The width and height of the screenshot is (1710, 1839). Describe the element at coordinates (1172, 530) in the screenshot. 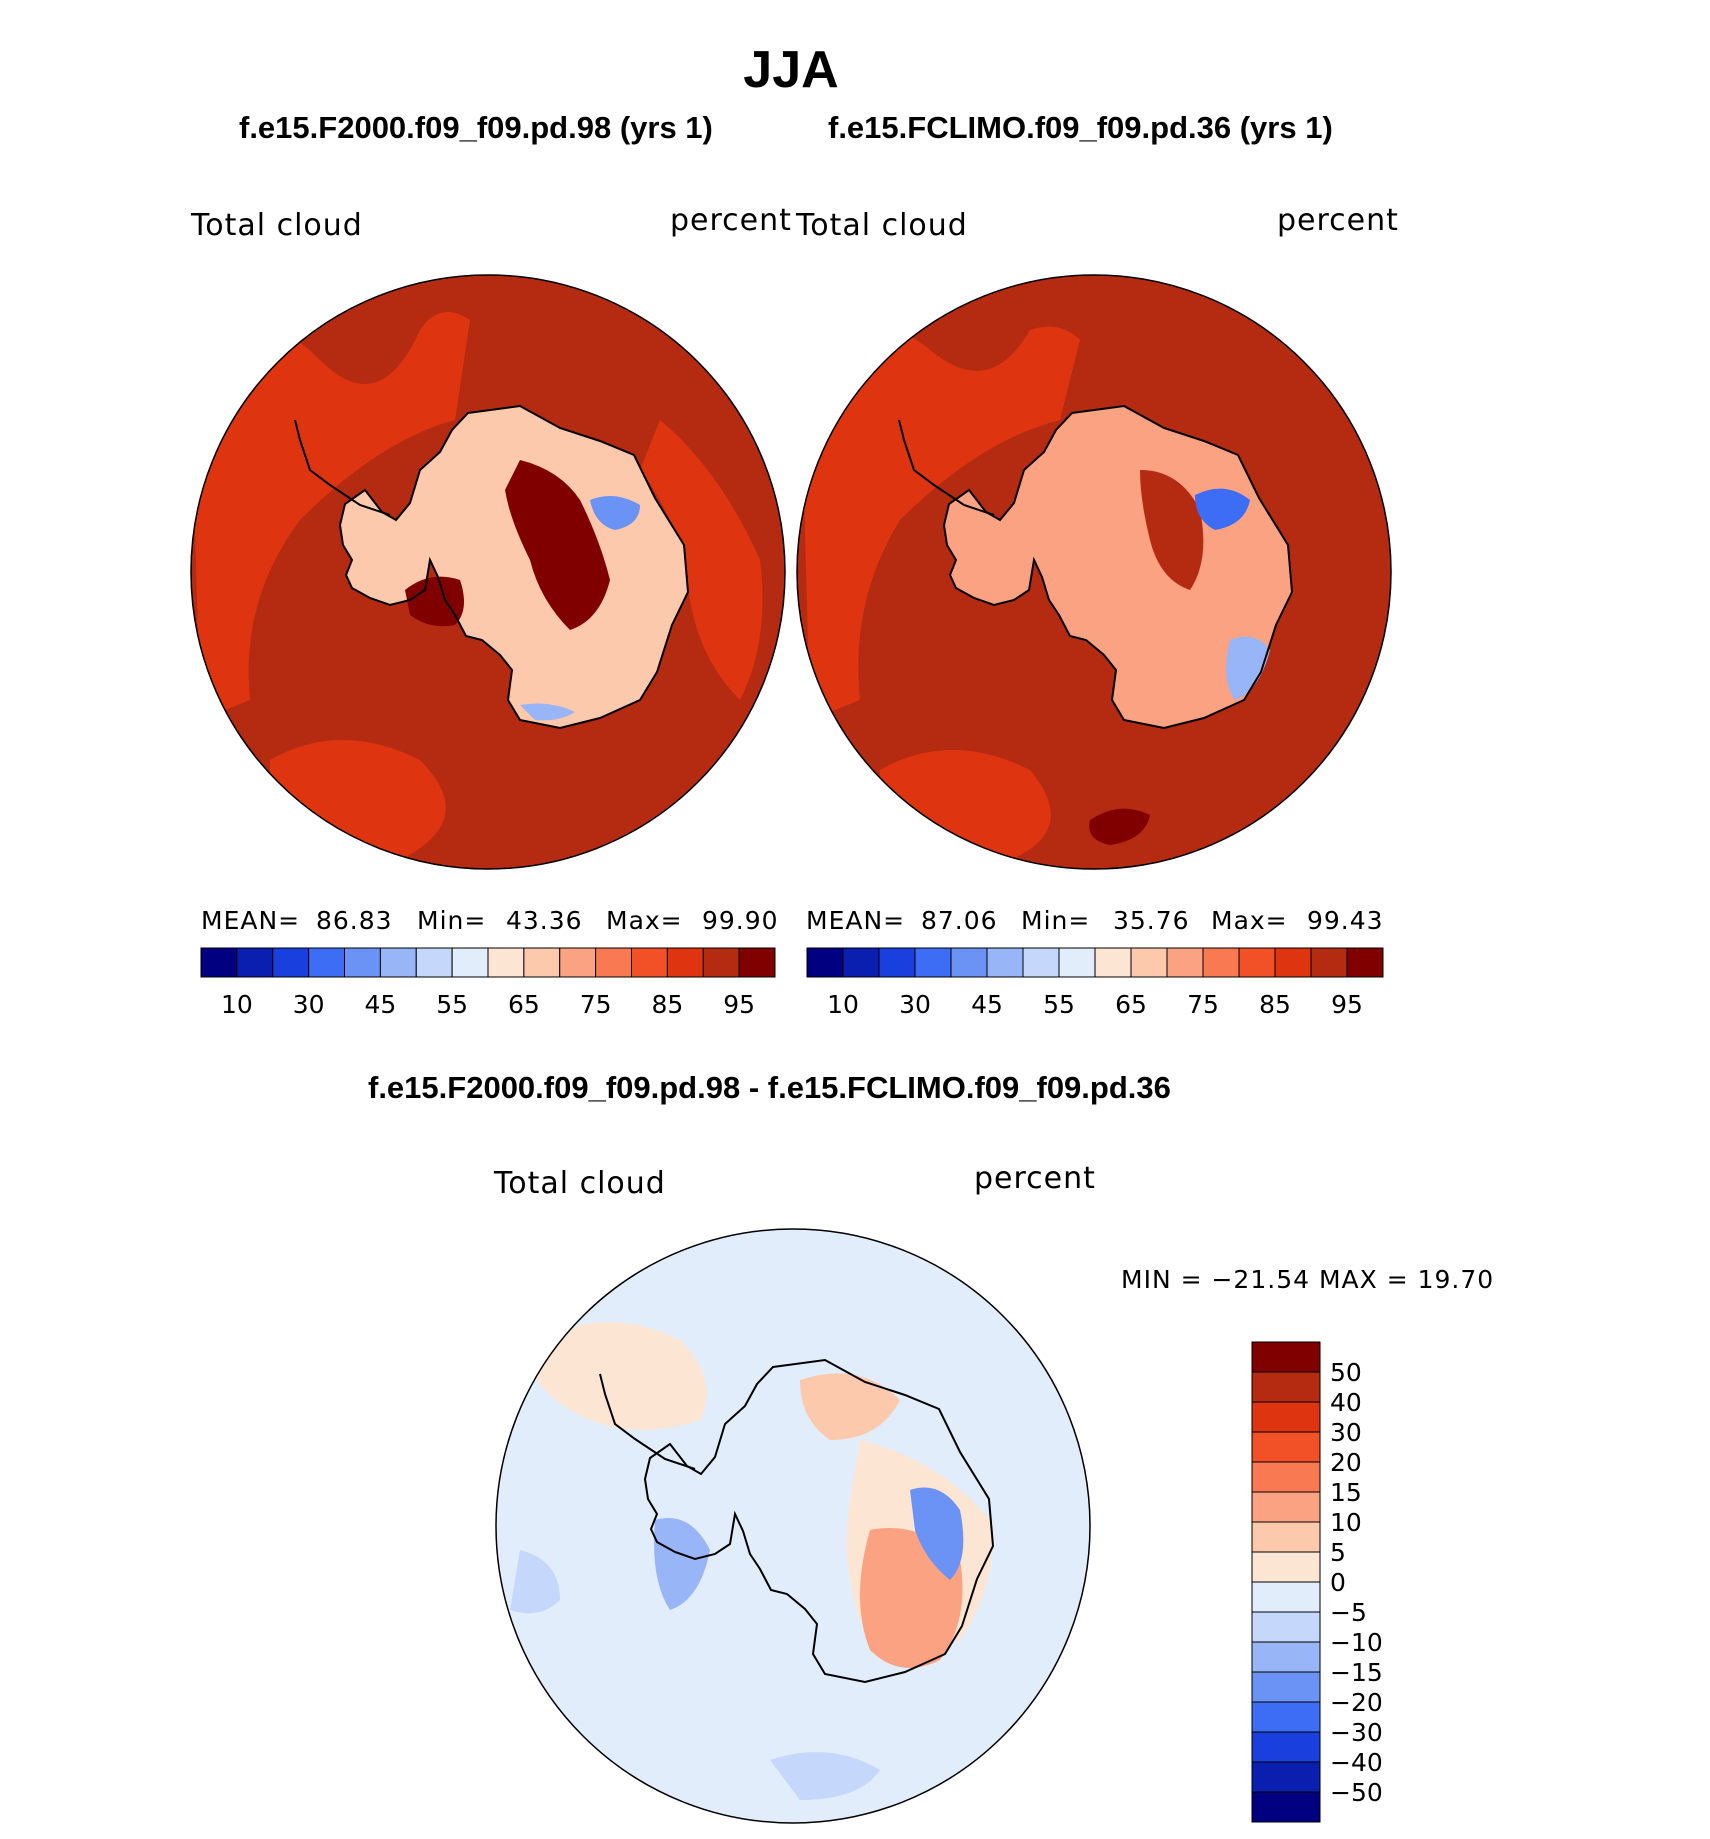

I see `map-2-interior-max` at that location.